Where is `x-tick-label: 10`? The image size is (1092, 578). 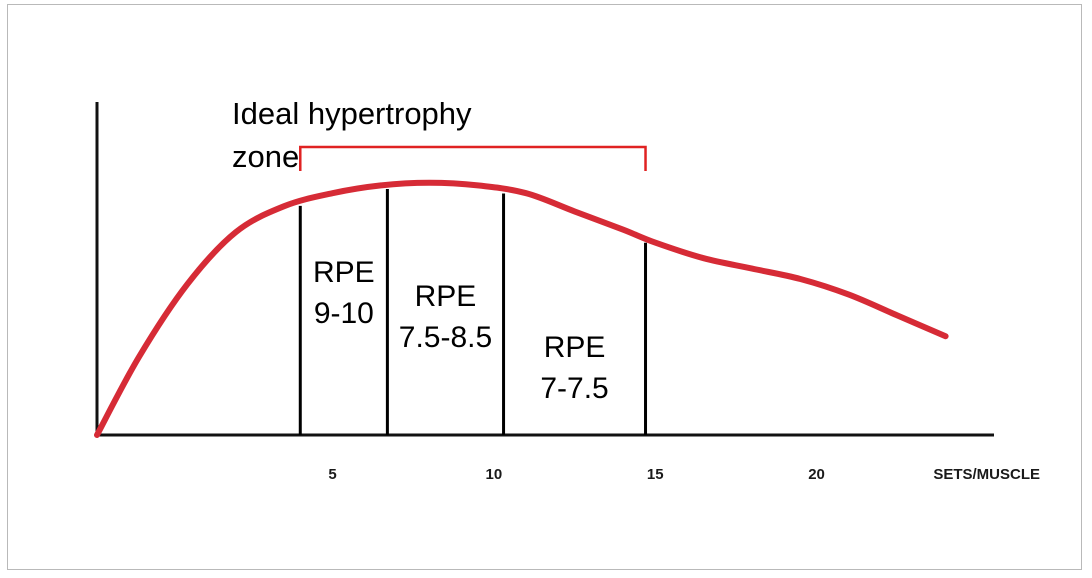
x-tick-label: 10 is located at coordinates (494, 474).